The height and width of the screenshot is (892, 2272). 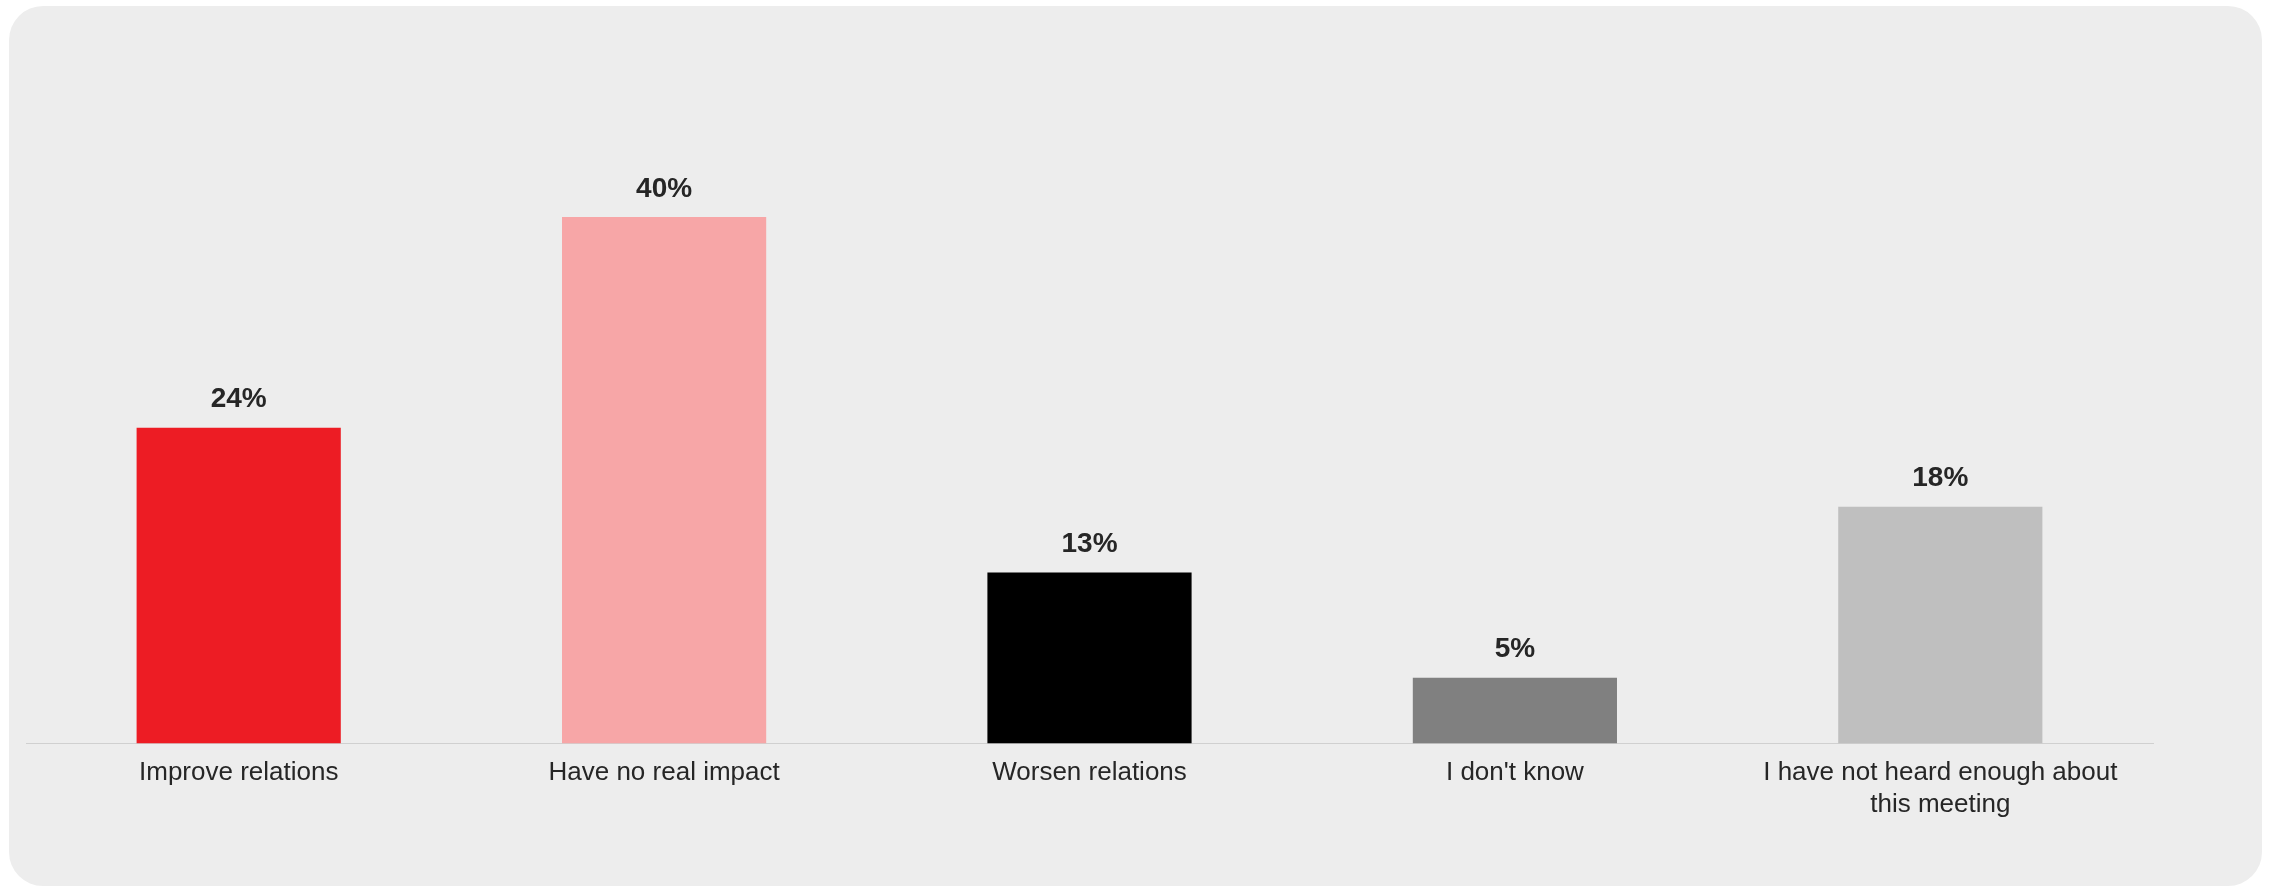 What do you see at coordinates (1089, 771) in the screenshot?
I see `x-tick-label: Worsen relations` at bounding box center [1089, 771].